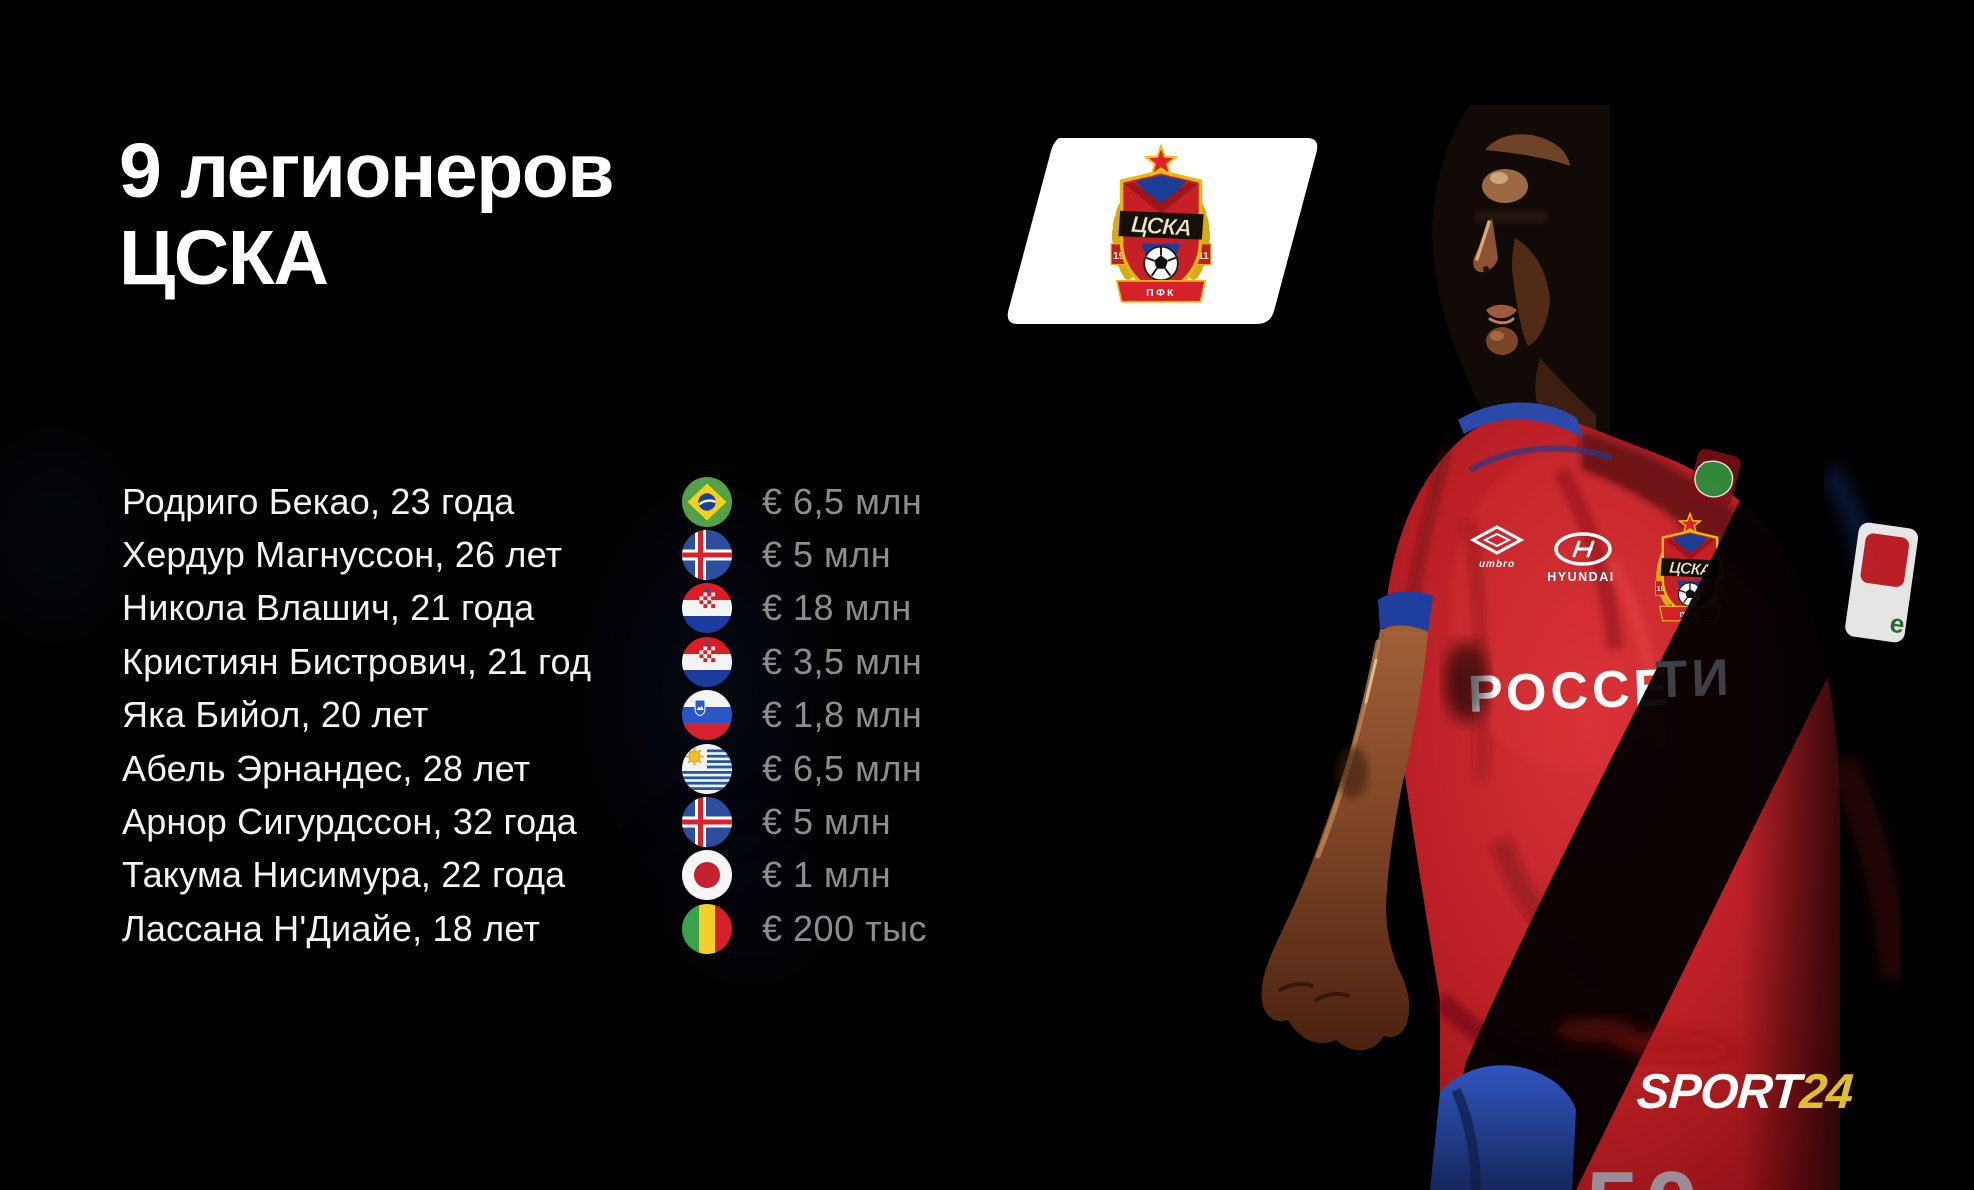  Describe the element at coordinates (1580, 577) in the screenshot. I see `hyundai-text: HYUNDAI` at that location.